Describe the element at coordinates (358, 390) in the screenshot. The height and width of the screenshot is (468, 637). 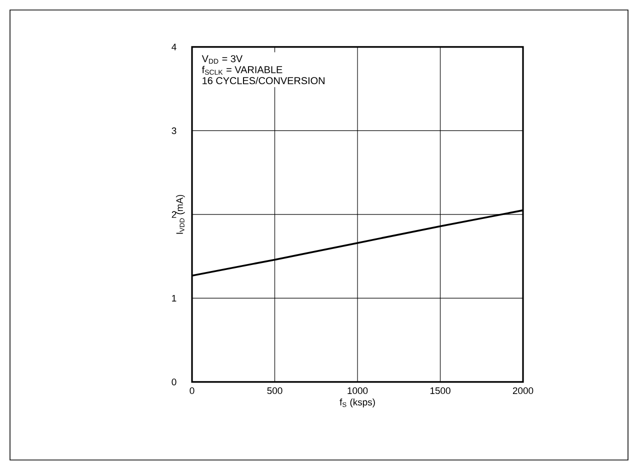
I see `x-tick-label: 1000` at that location.